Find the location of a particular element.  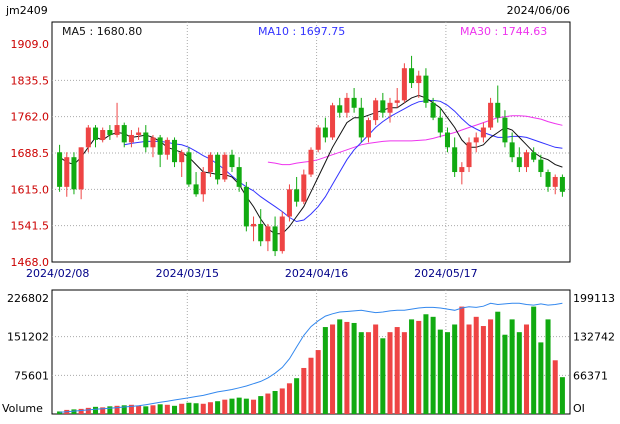

legend-ma5: MA5 : 1680.80 is located at coordinates (102, 31).